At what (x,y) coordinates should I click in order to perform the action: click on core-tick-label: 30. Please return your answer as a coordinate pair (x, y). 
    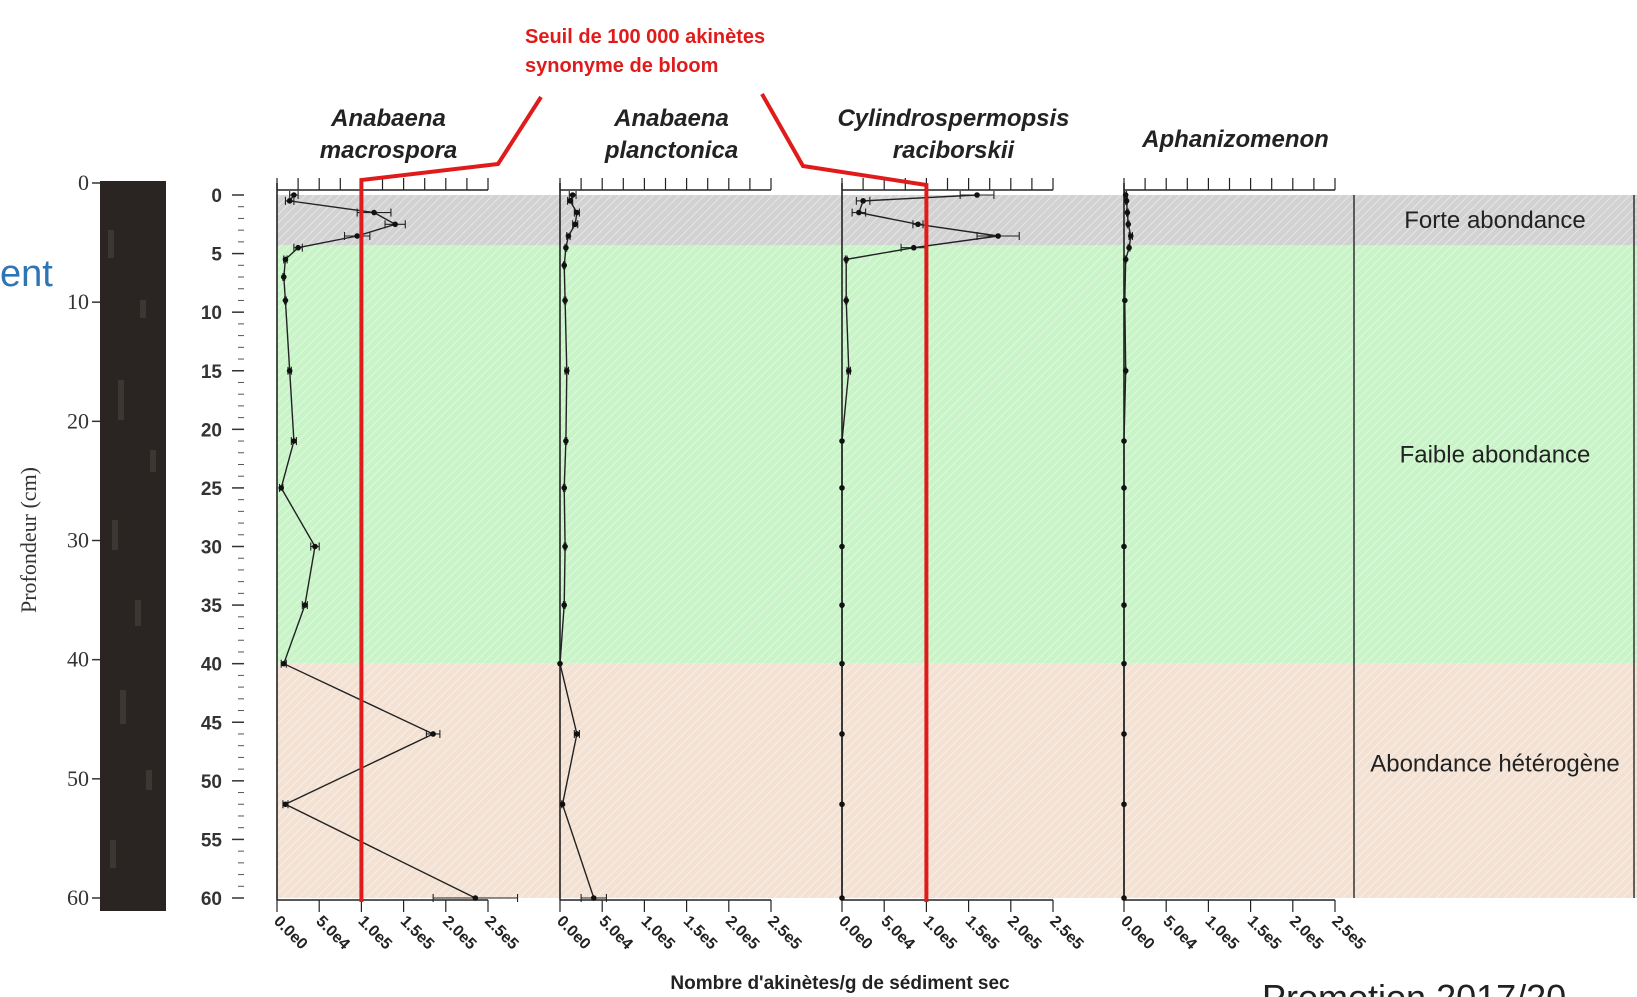
    Looking at the image, I should click on (78, 540).